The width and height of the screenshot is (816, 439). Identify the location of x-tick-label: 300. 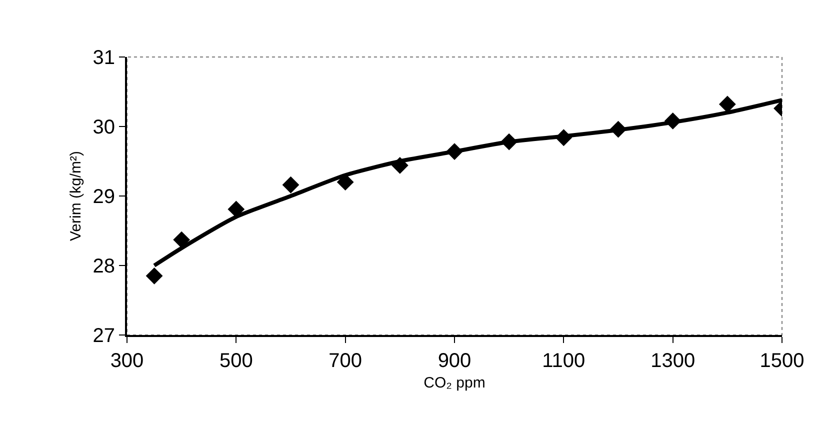
(127, 361).